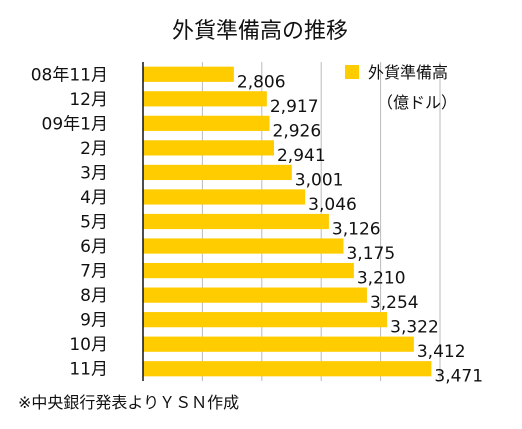 The width and height of the screenshot is (522, 429). Describe the element at coordinates (381, 279) in the screenshot. I see `data-label: 3,210` at that location.